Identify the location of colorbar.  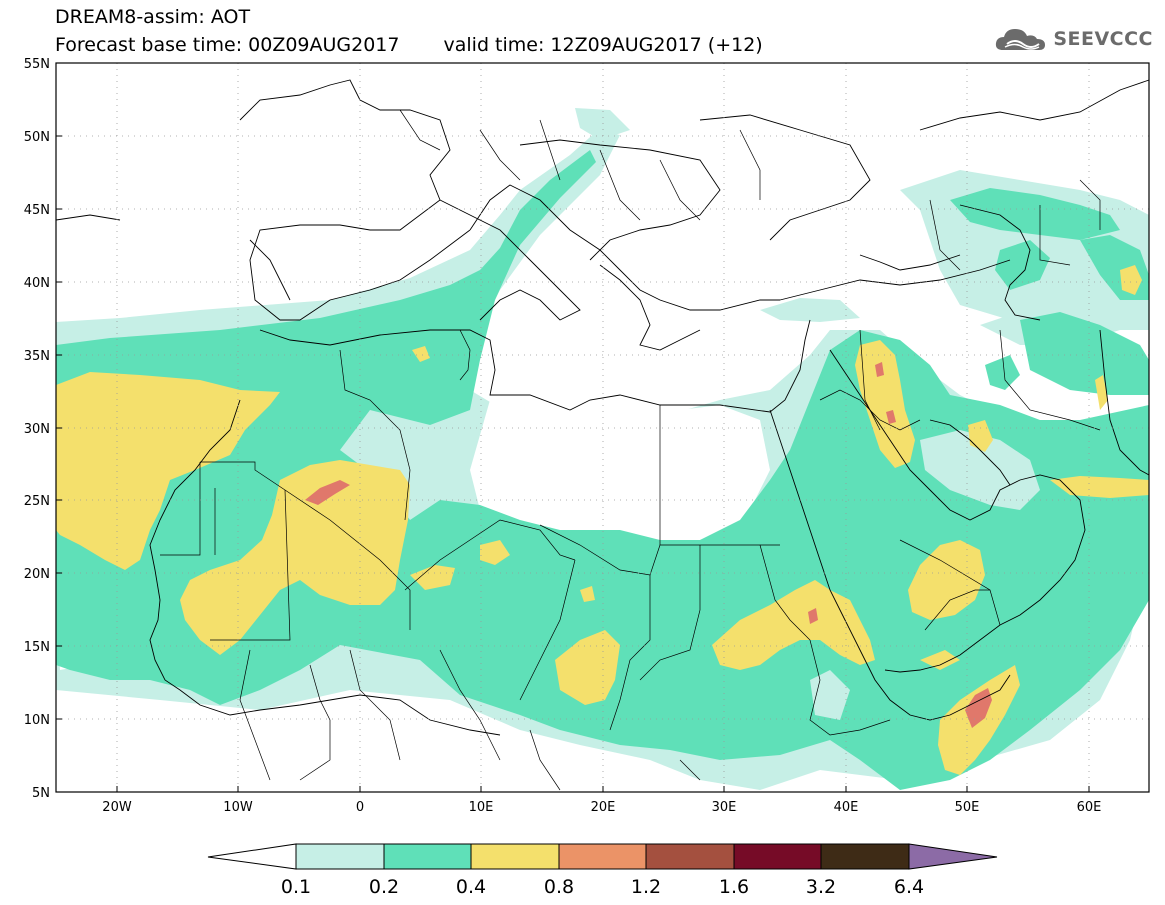
(602, 856).